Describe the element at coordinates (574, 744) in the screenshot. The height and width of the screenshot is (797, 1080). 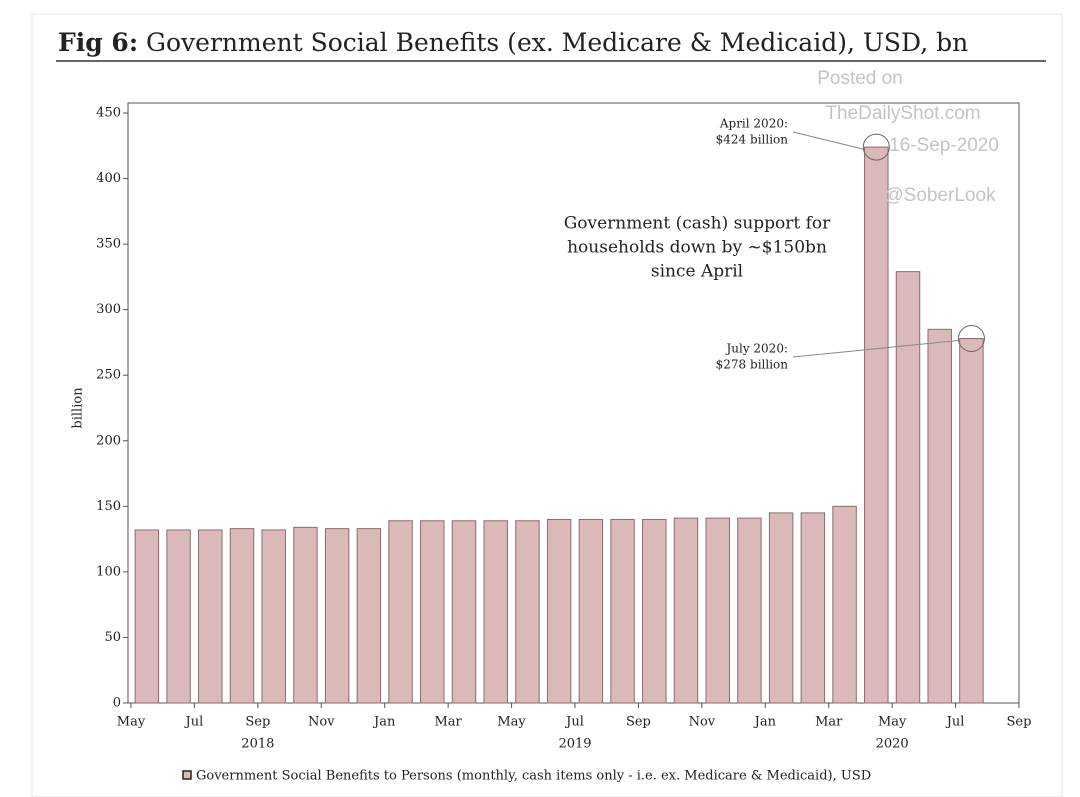
I see `x-year-label: 2019` at that location.